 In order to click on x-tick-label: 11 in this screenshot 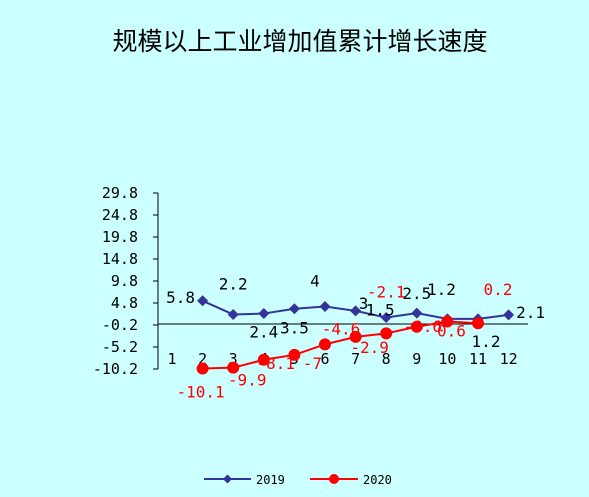, I will do `click(478, 359)`.